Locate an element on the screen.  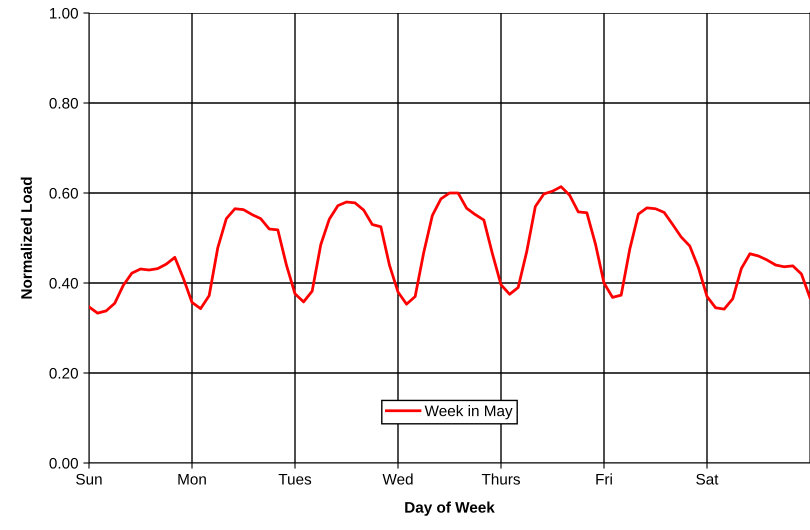
x-axis-title: Day of Week is located at coordinates (450, 509).